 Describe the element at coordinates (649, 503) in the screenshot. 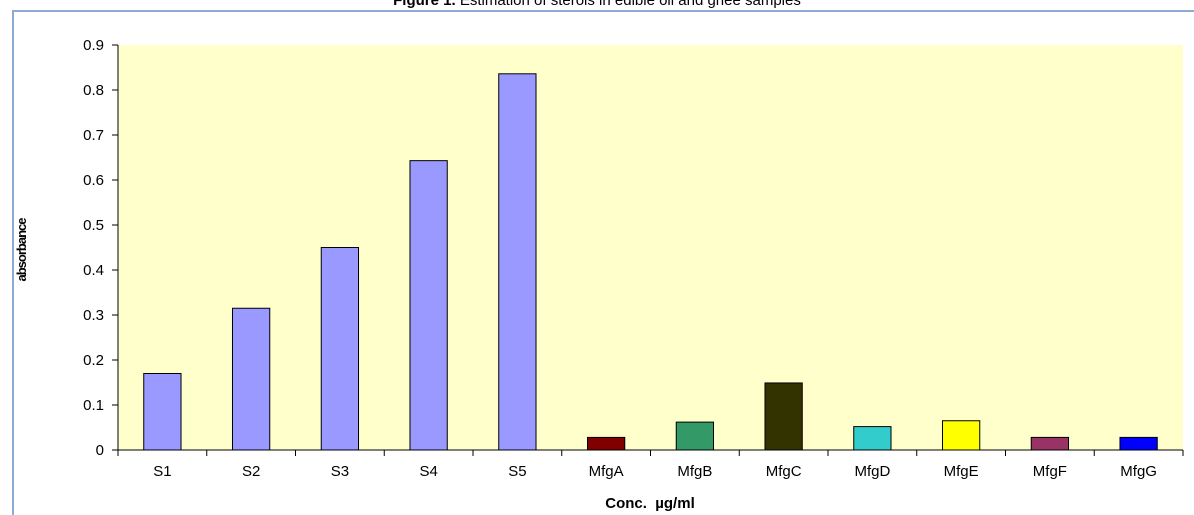

I see `x-axis-label: Conc. µg/ml` at that location.